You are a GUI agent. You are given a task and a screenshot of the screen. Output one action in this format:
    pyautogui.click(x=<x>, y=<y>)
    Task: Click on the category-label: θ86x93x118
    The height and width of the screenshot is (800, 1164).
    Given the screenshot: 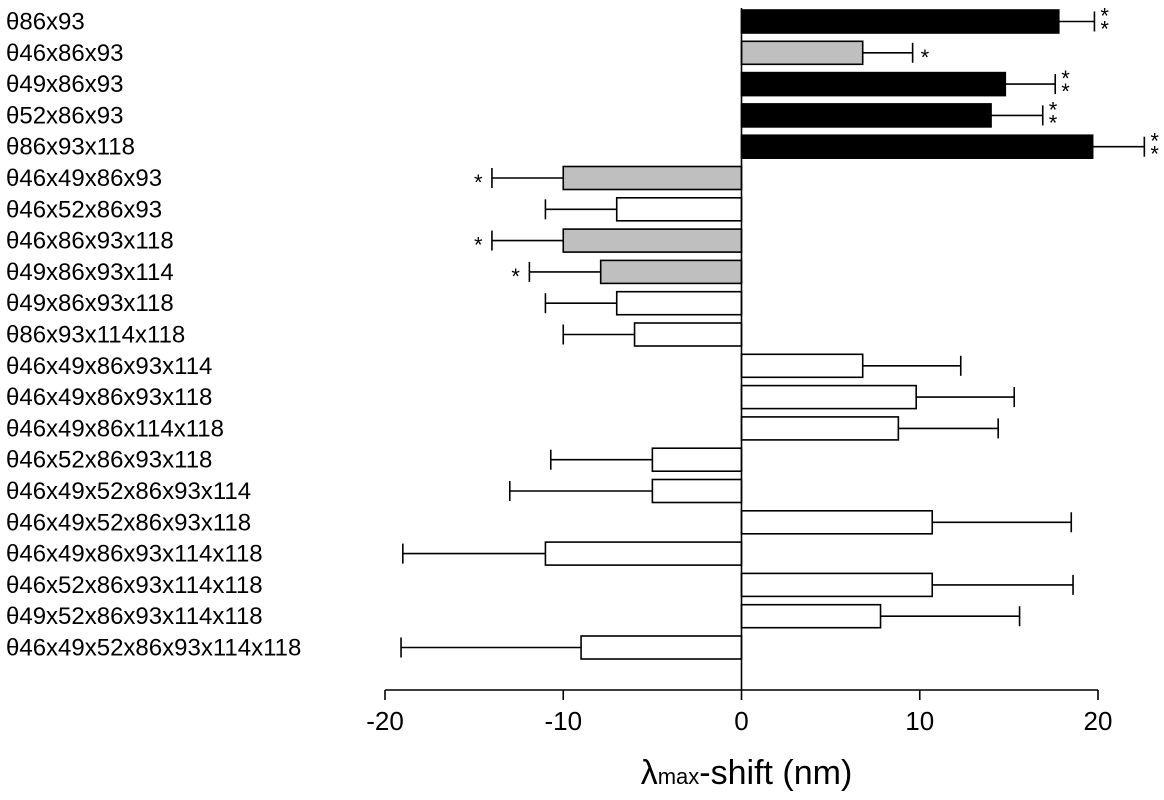 What is the action you would take?
    pyautogui.click(x=70, y=147)
    